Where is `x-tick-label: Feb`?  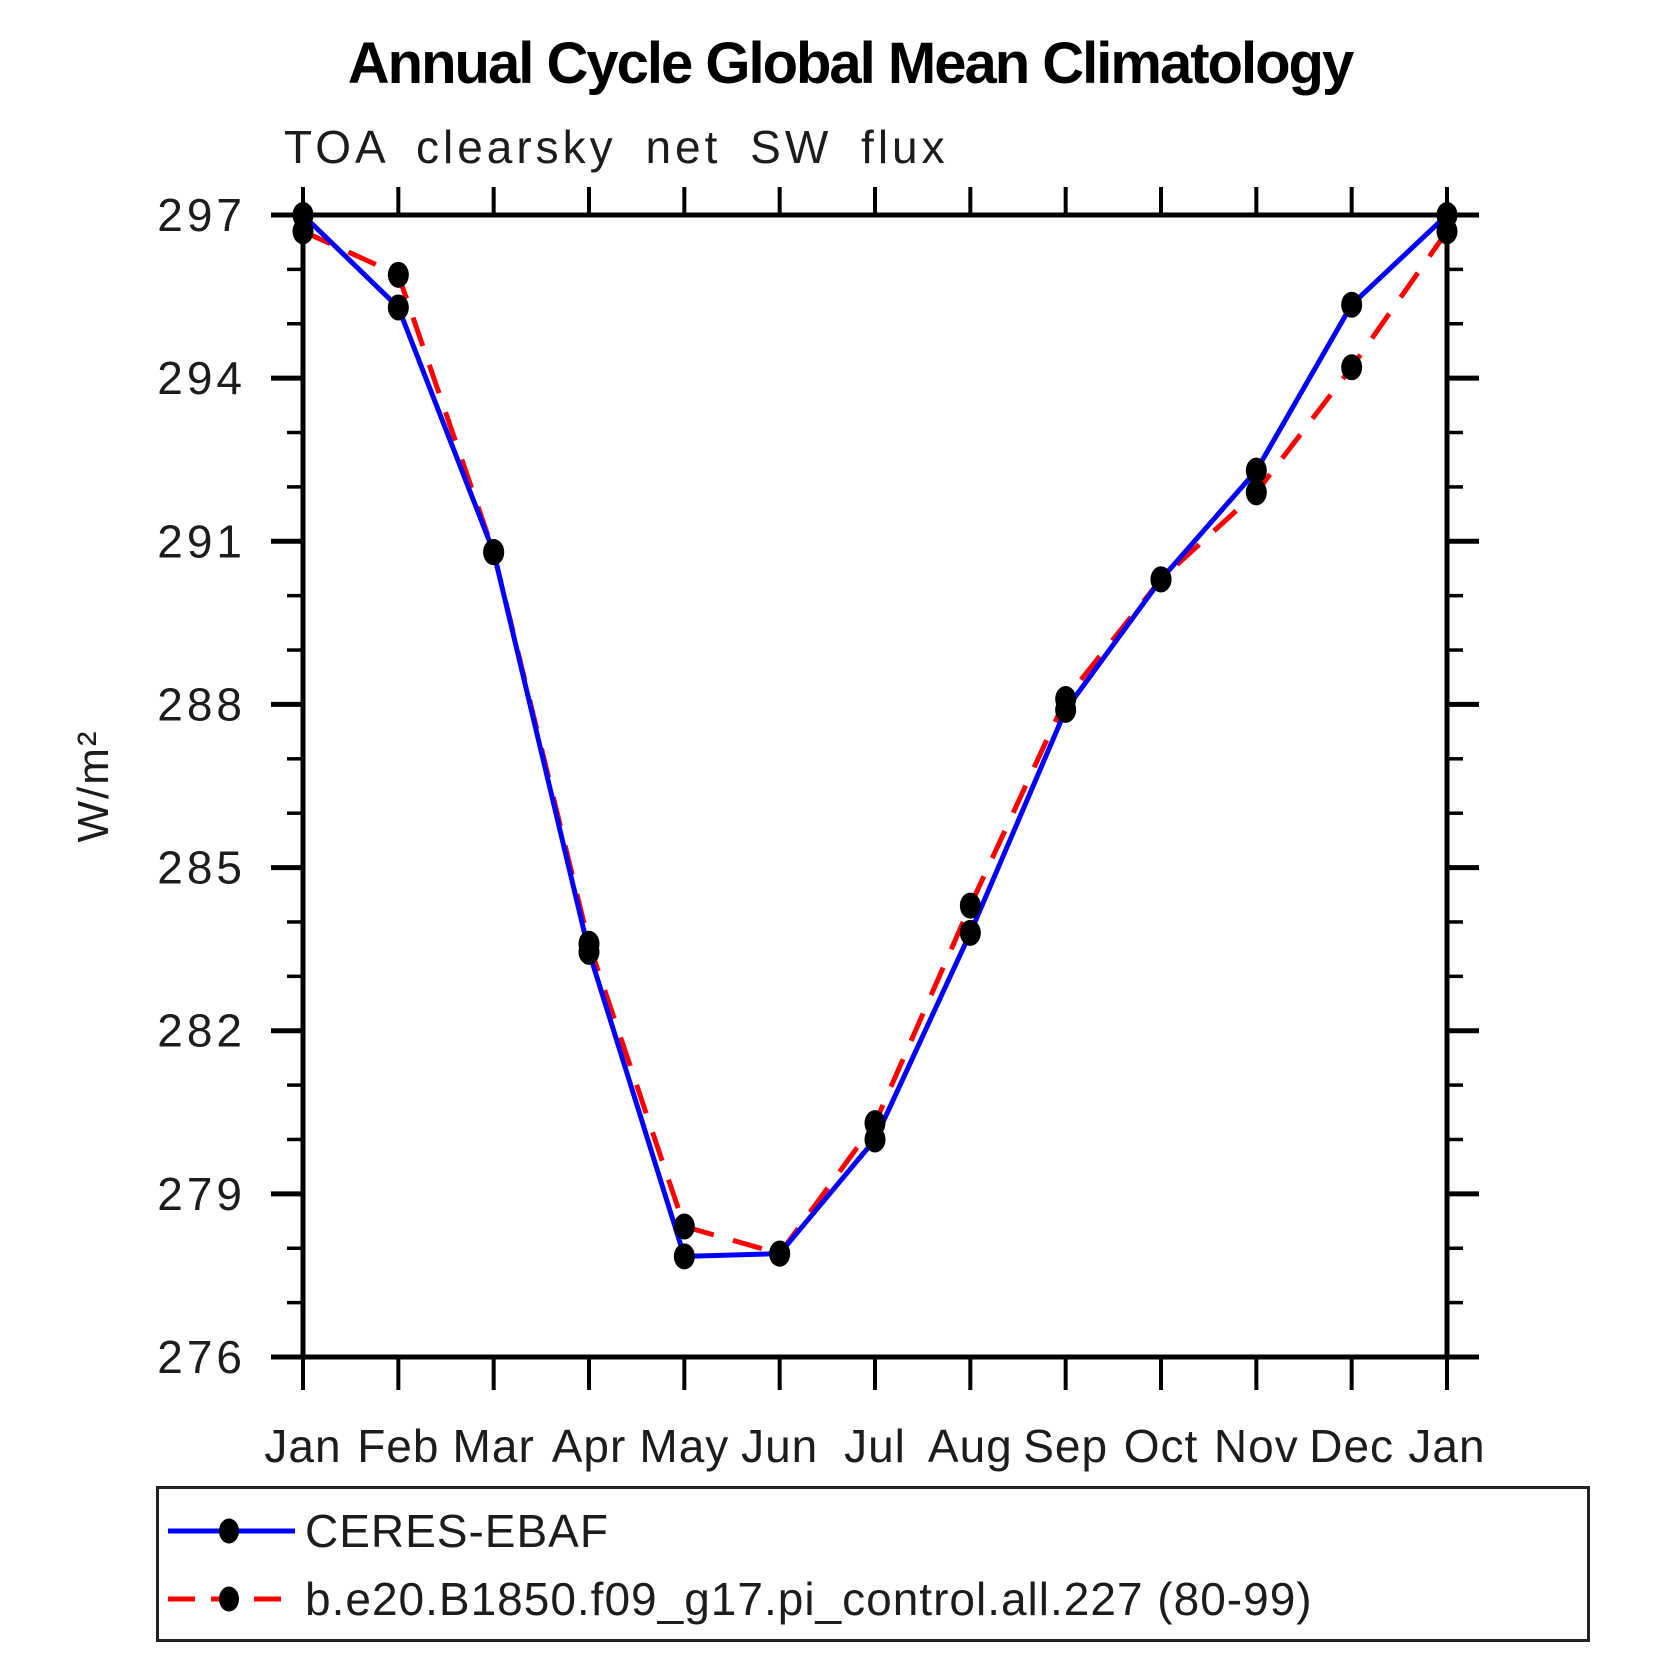 x-tick-label: Feb is located at coordinates (398, 1446).